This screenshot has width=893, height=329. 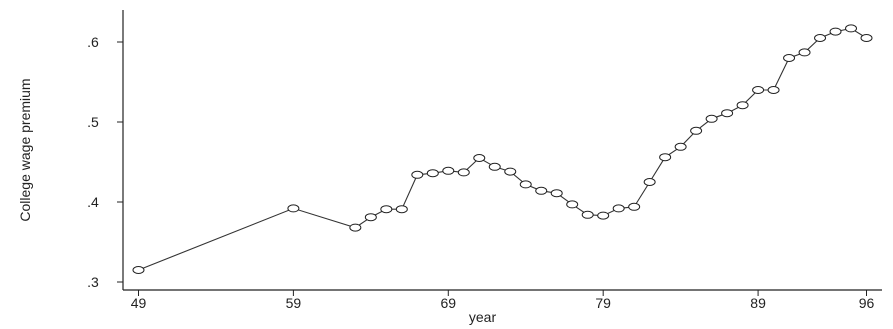 I want to click on y-ticks: .3 .4 .5 .6, so click(x=105, y=162).